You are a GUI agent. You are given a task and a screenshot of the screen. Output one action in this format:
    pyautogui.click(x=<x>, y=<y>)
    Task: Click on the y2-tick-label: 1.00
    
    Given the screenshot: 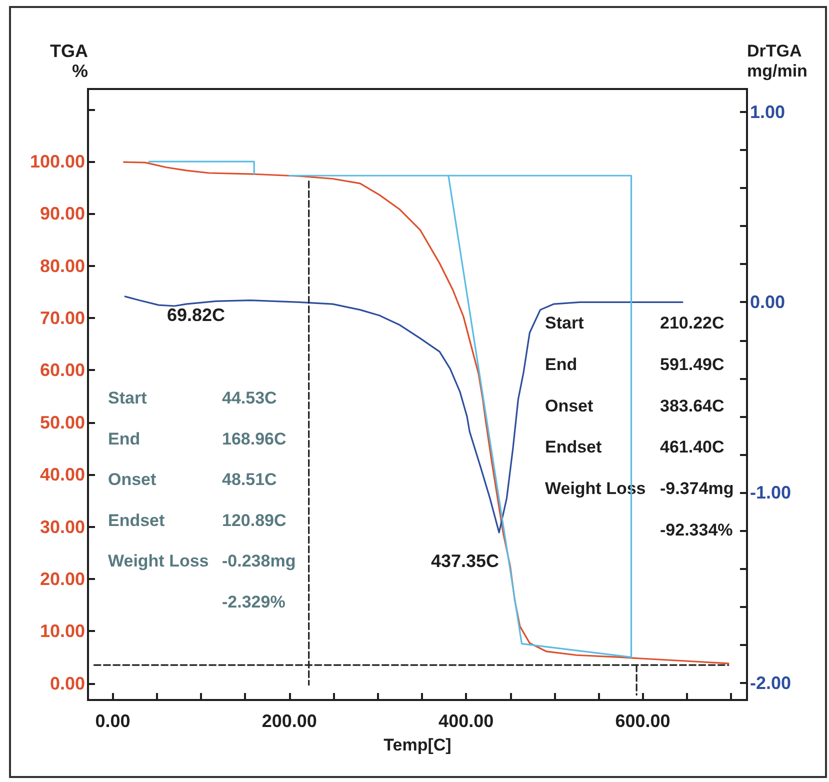 What is the action you would take?
    pyautogui.click(x=768, y=112)
    